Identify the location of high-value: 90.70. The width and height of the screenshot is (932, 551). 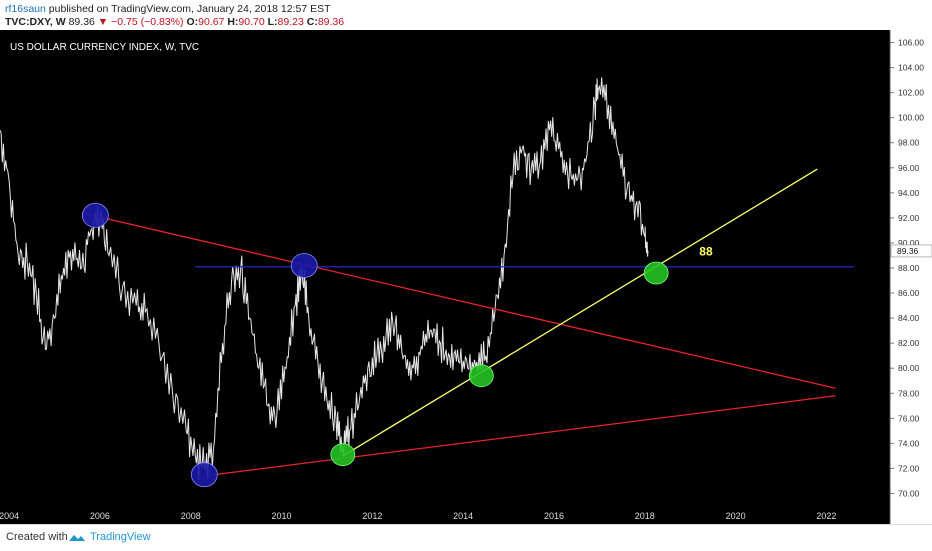
(251, 22).